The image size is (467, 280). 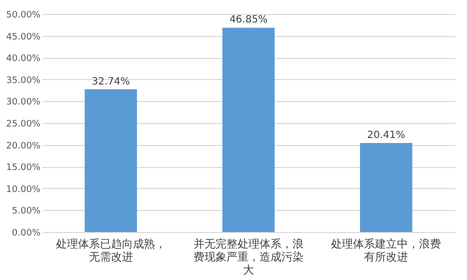 I want to click on y-tick-label: 50.00%, so click(x=23, y=15).